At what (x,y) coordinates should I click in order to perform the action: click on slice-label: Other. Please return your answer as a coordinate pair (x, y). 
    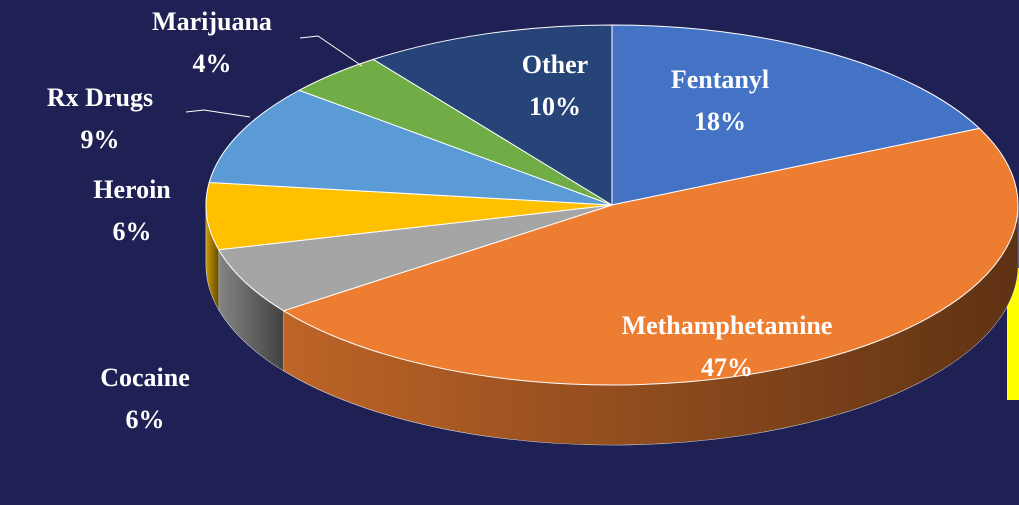
    Looking at the image, I should click on (555, 64).